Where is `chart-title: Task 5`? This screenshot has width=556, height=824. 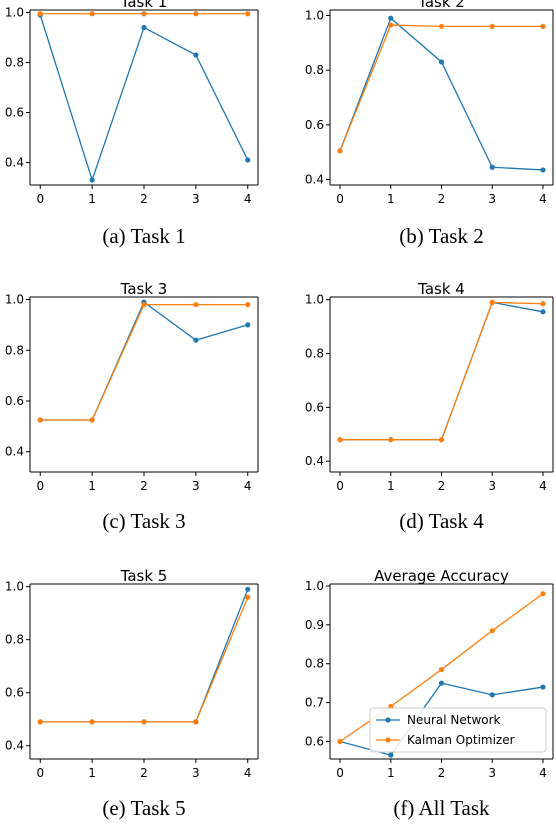
chart-title: Task 5 is located at coordinates (144, 576).